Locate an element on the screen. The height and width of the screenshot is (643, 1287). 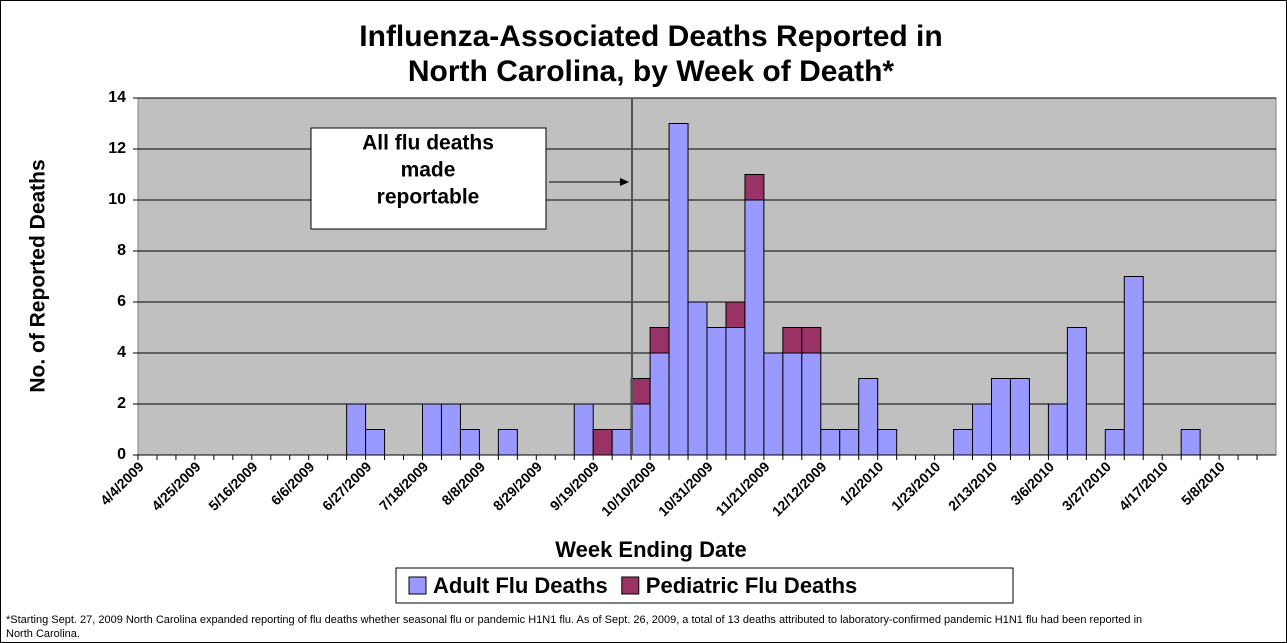
x-tick-label: 3/27/2010 is located at coordinates (1087, 486).